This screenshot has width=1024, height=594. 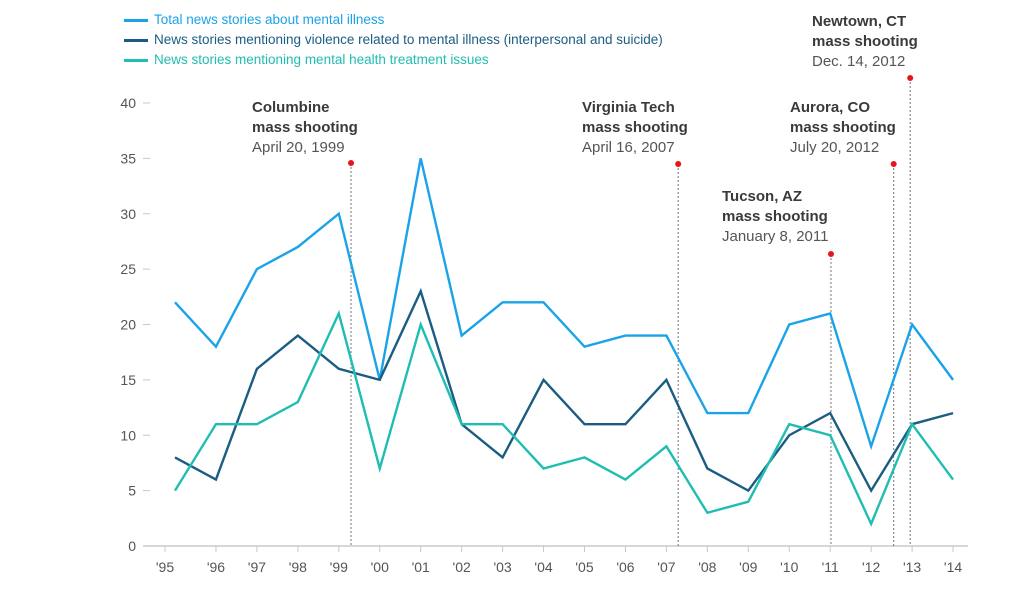 I want to click on x-tick-label: '11, so click(x=830, y=567).